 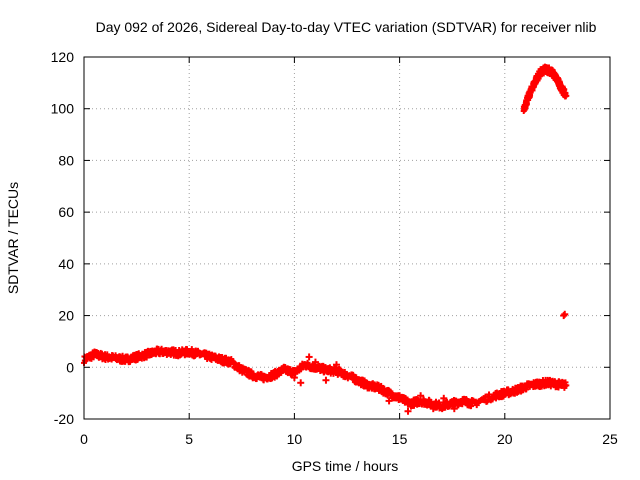 What do you see at coordinates (66, 264) in the screenshot?
I see `y-tick-label: 40` at bounding box center [66, 264].